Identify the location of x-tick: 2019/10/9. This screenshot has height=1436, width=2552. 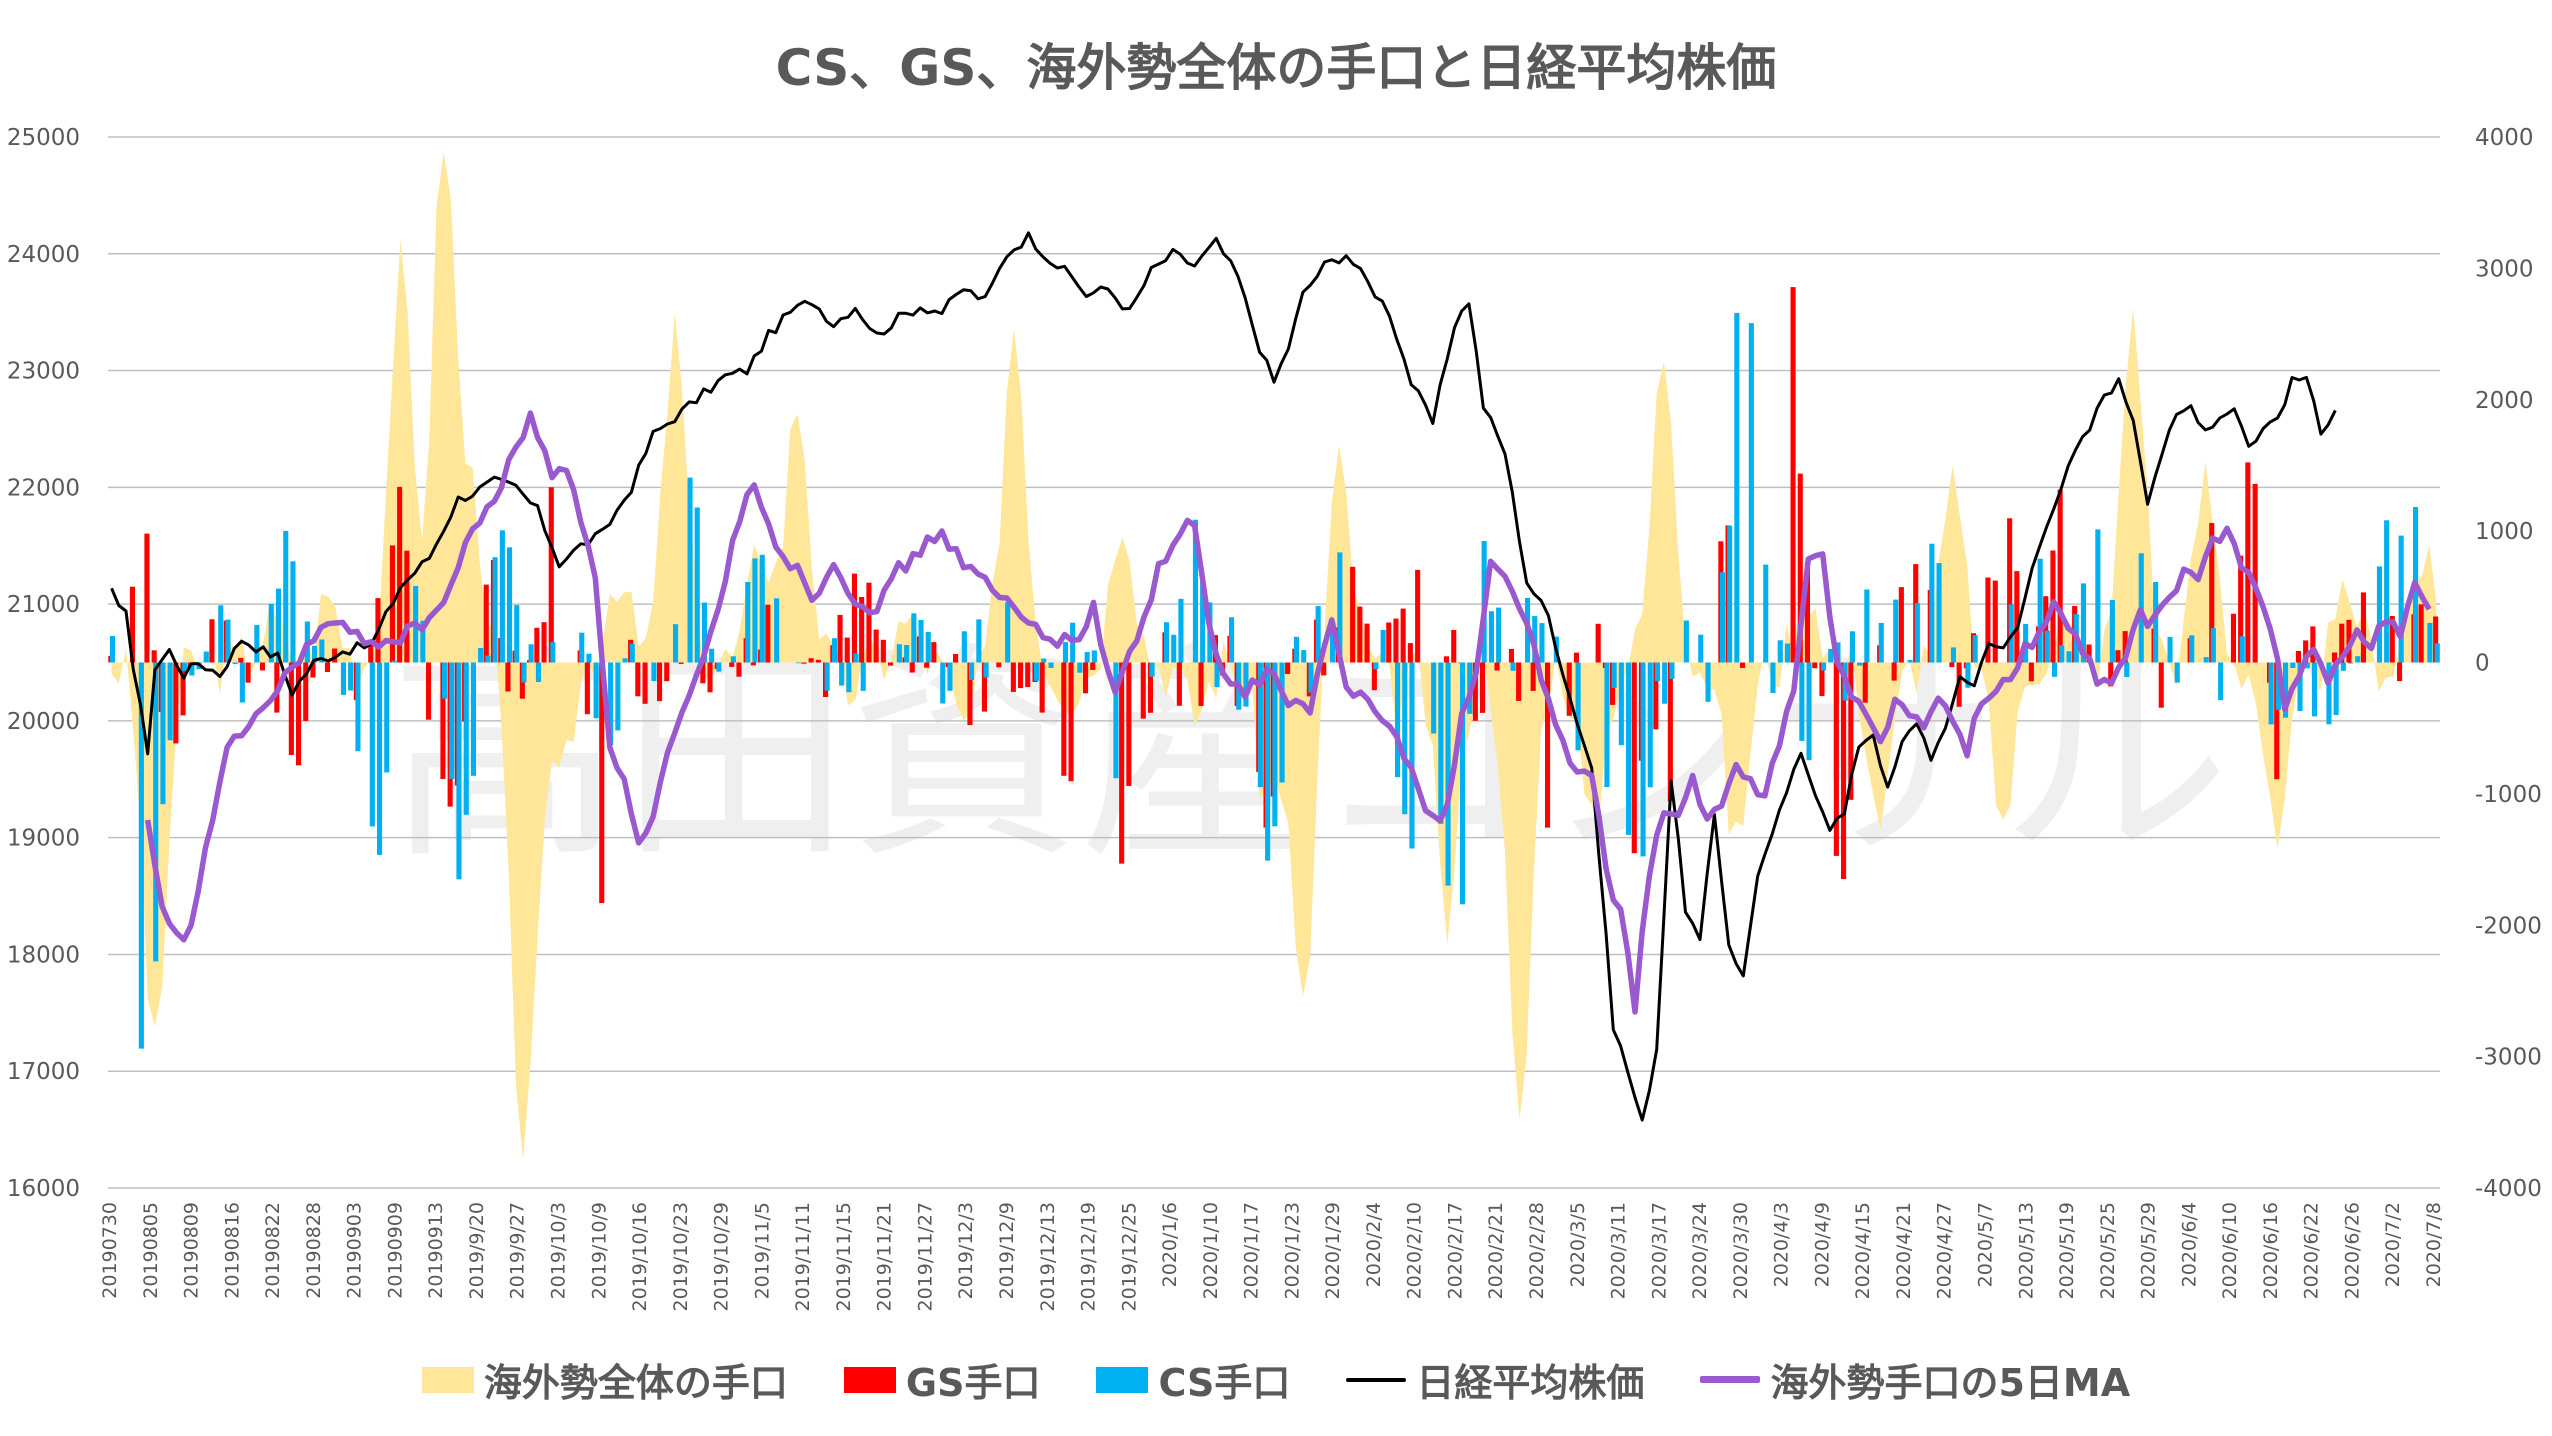
(599, 1250).